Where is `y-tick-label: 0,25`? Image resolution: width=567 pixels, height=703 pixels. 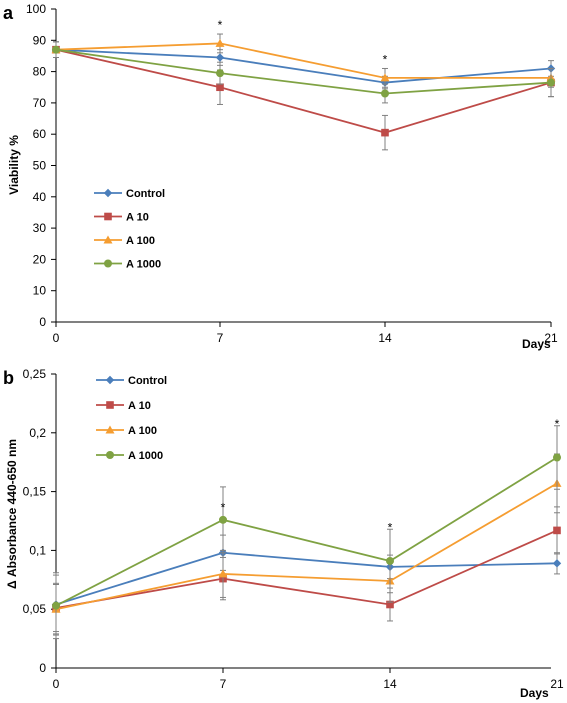
y-tick-label: 0,25 is located at coordinates (35, 374).